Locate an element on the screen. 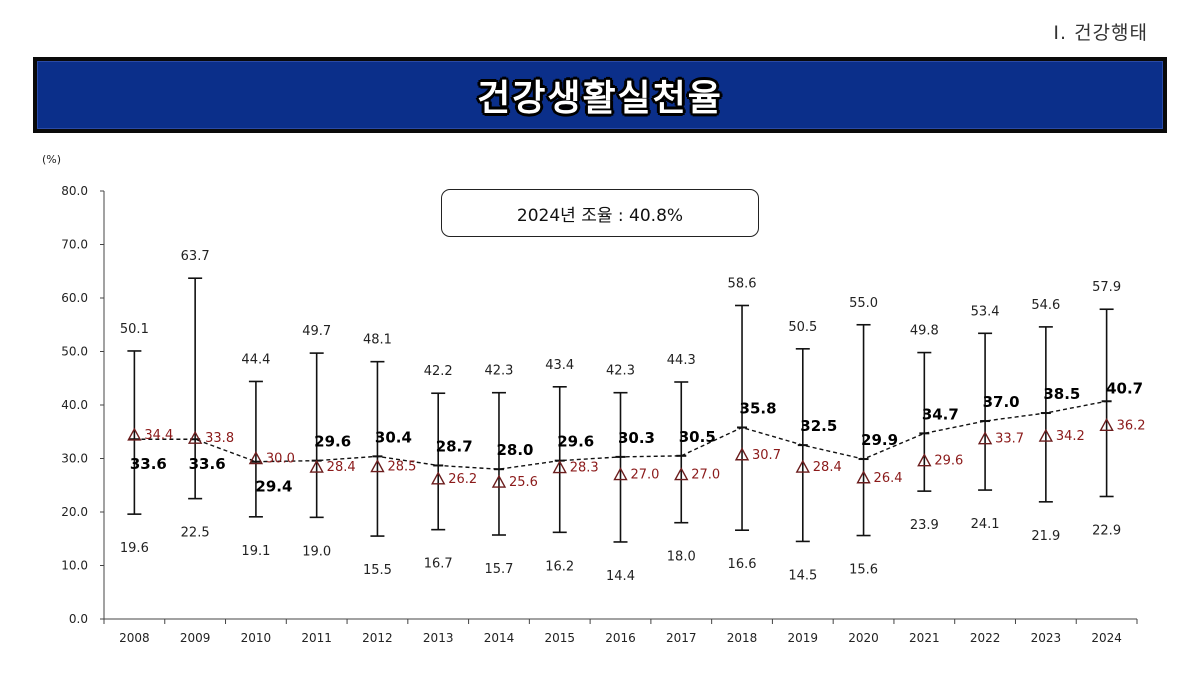  x-tick-label: 2020 is located at coordinates (863, 638).